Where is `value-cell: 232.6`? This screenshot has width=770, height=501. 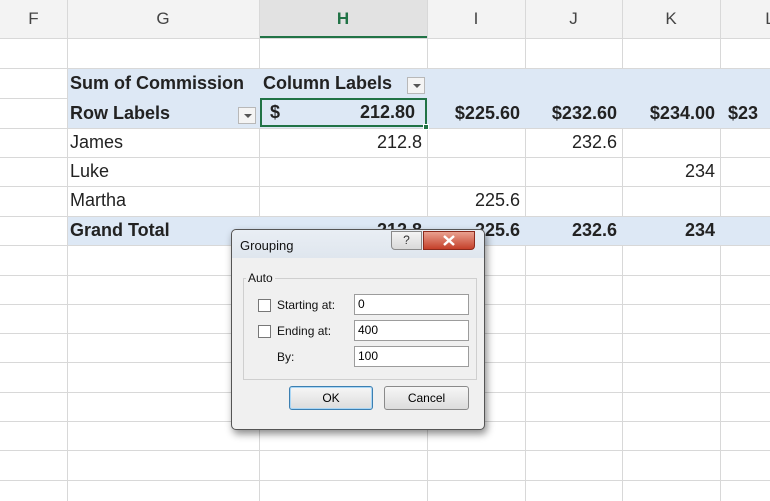 value-cell: 232.6 is located at coordinates (594, 142).